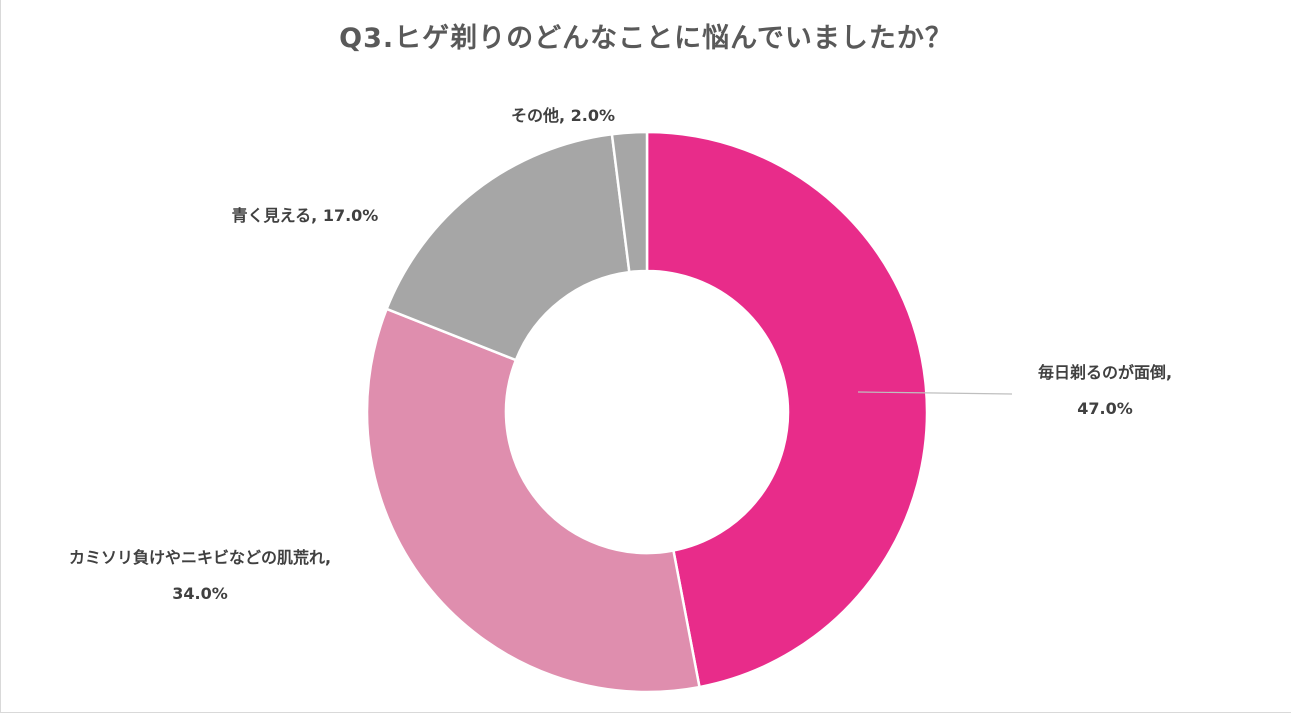 This screenshot has width=1292, height=714. I want to click on data-label-sonota: その他, 2.0%, so click(563, 116).